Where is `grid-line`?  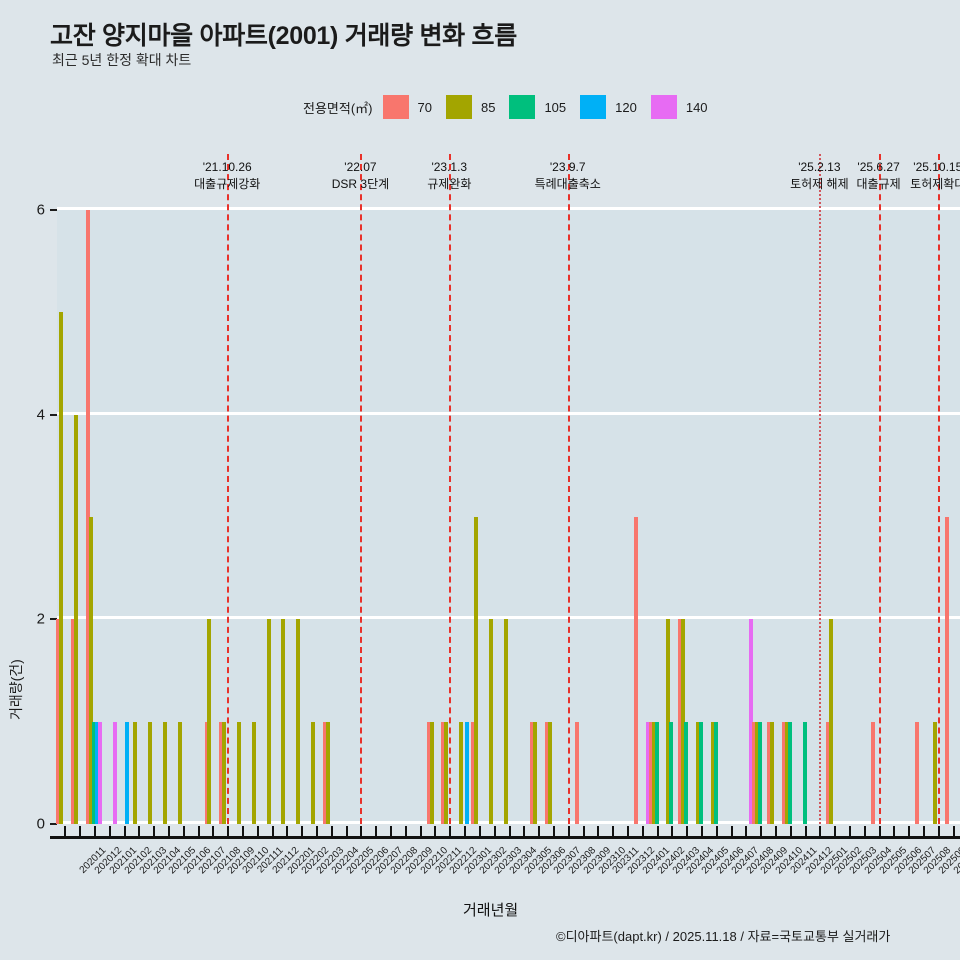
grid-line is located at coordinates (508, 618).